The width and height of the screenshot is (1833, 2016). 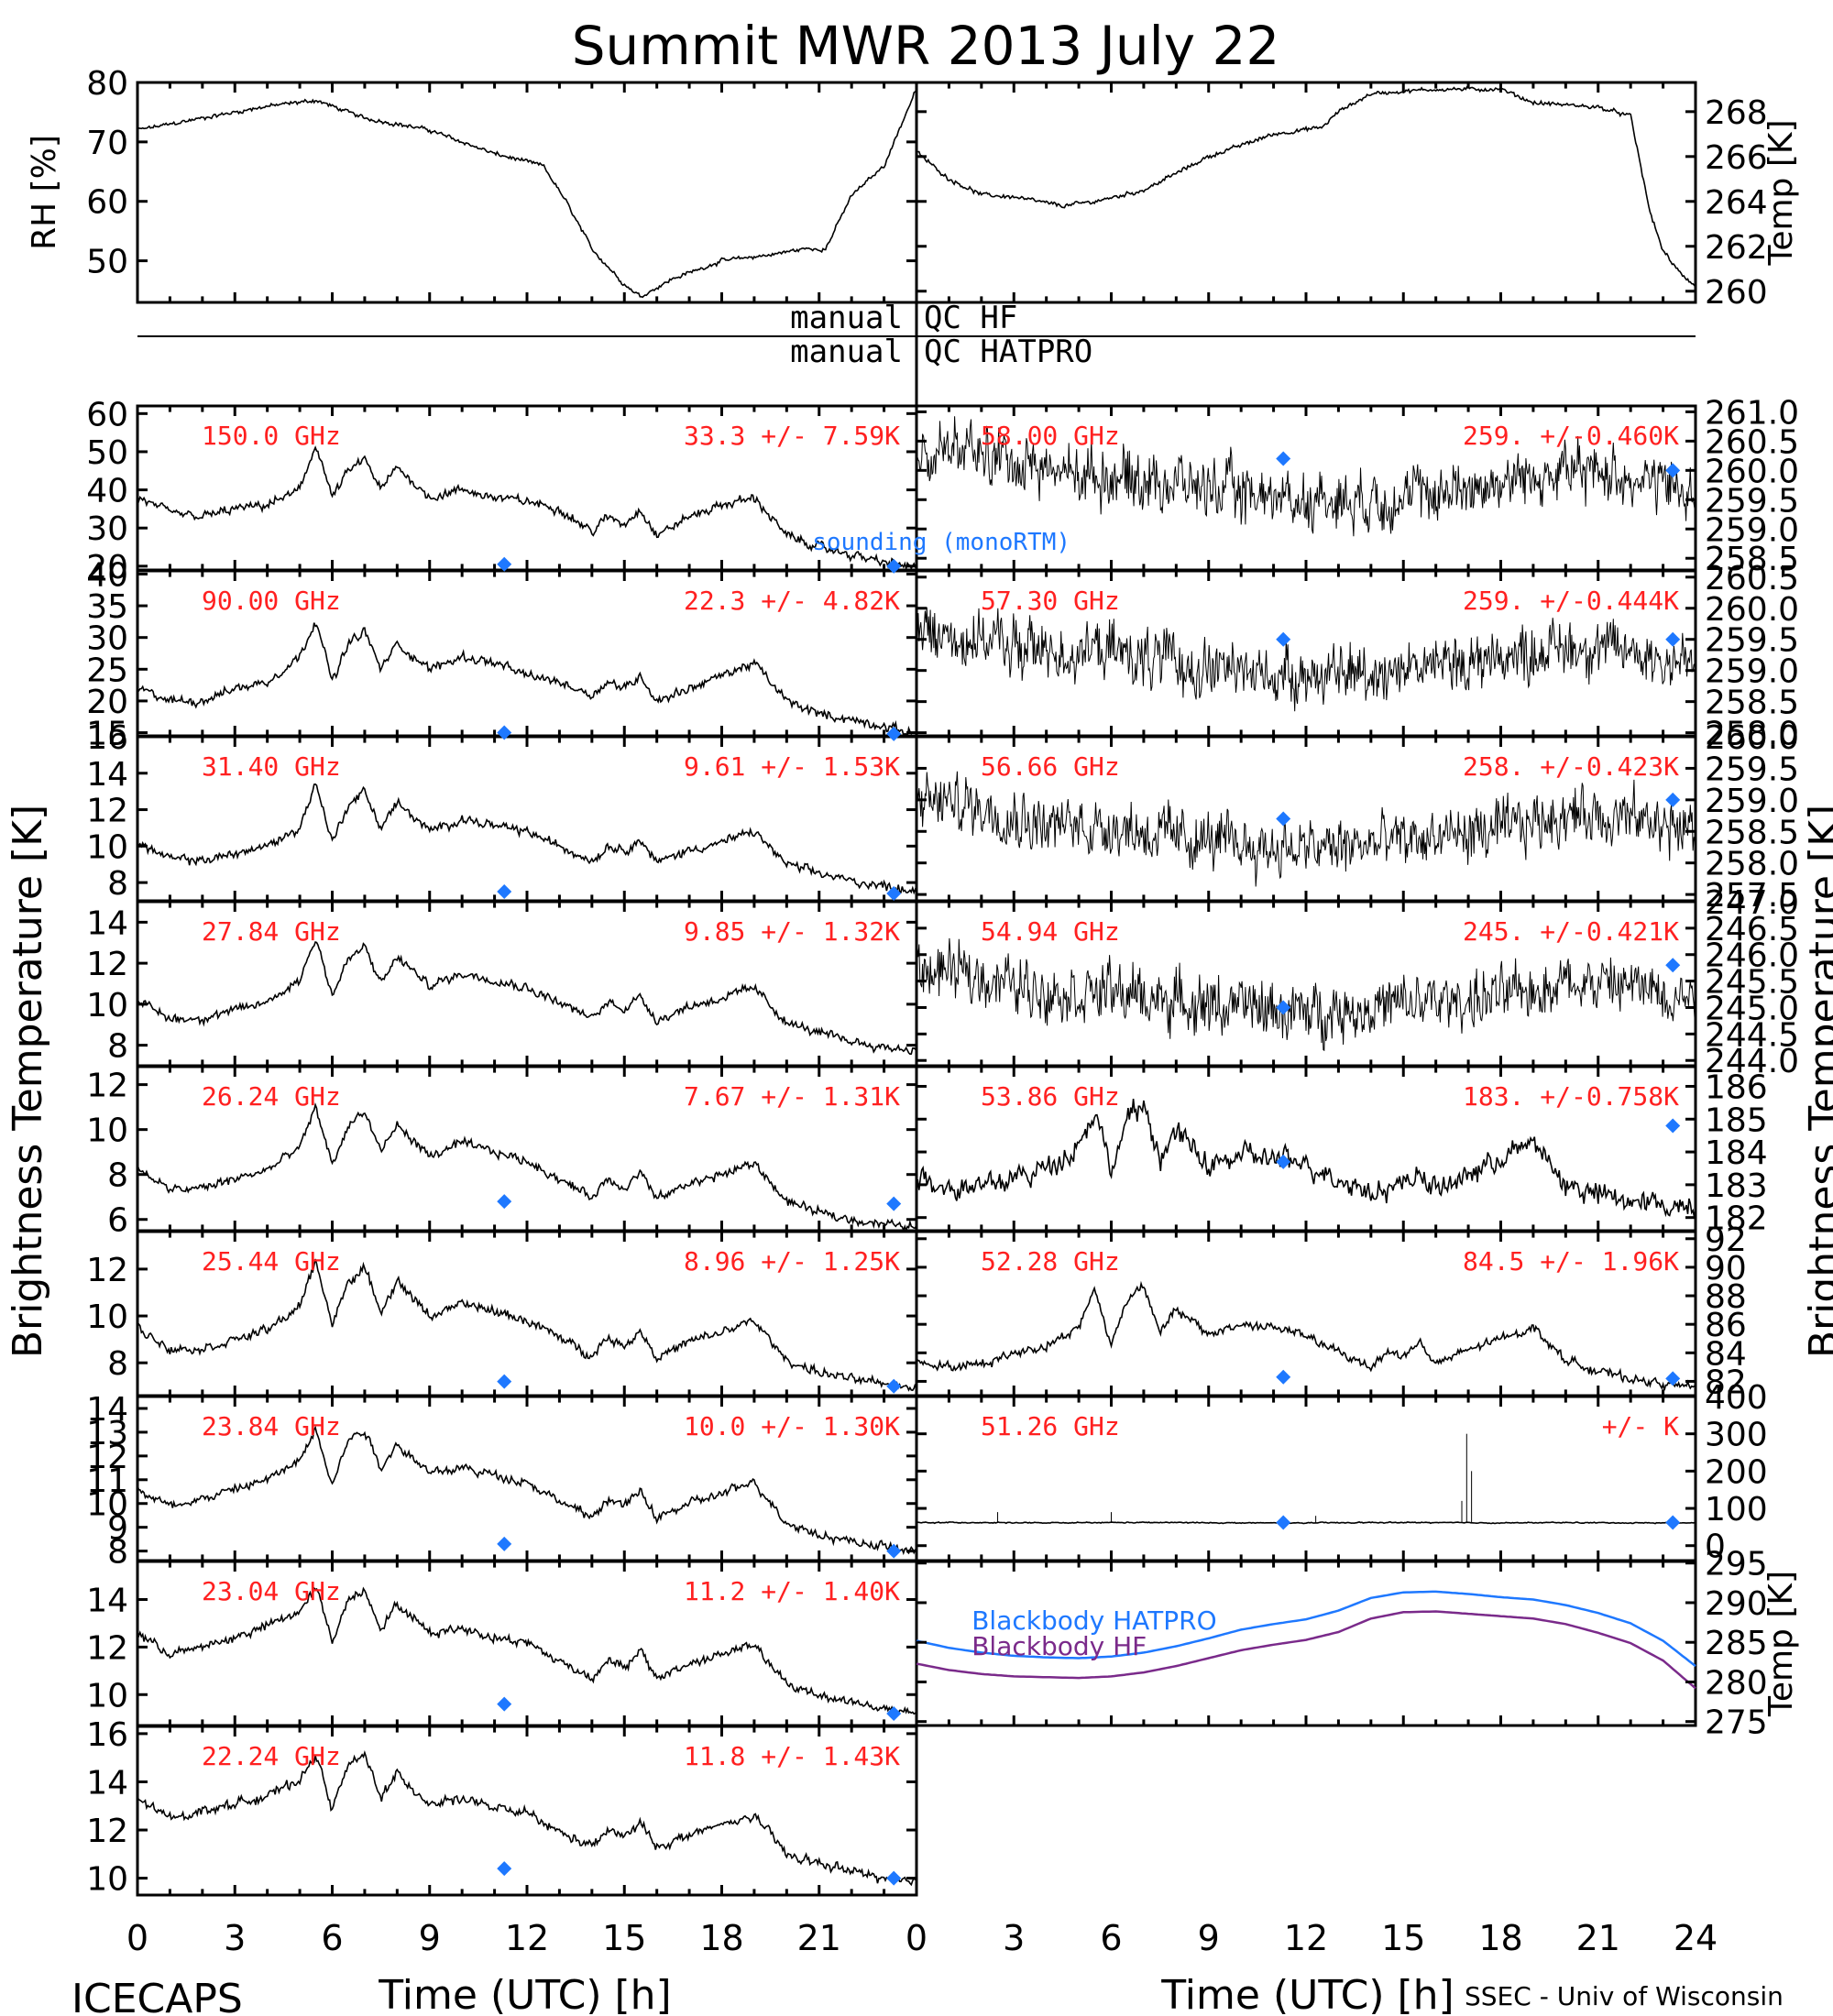 I want to click on panel-3-trace, so click(x=527, y=507).